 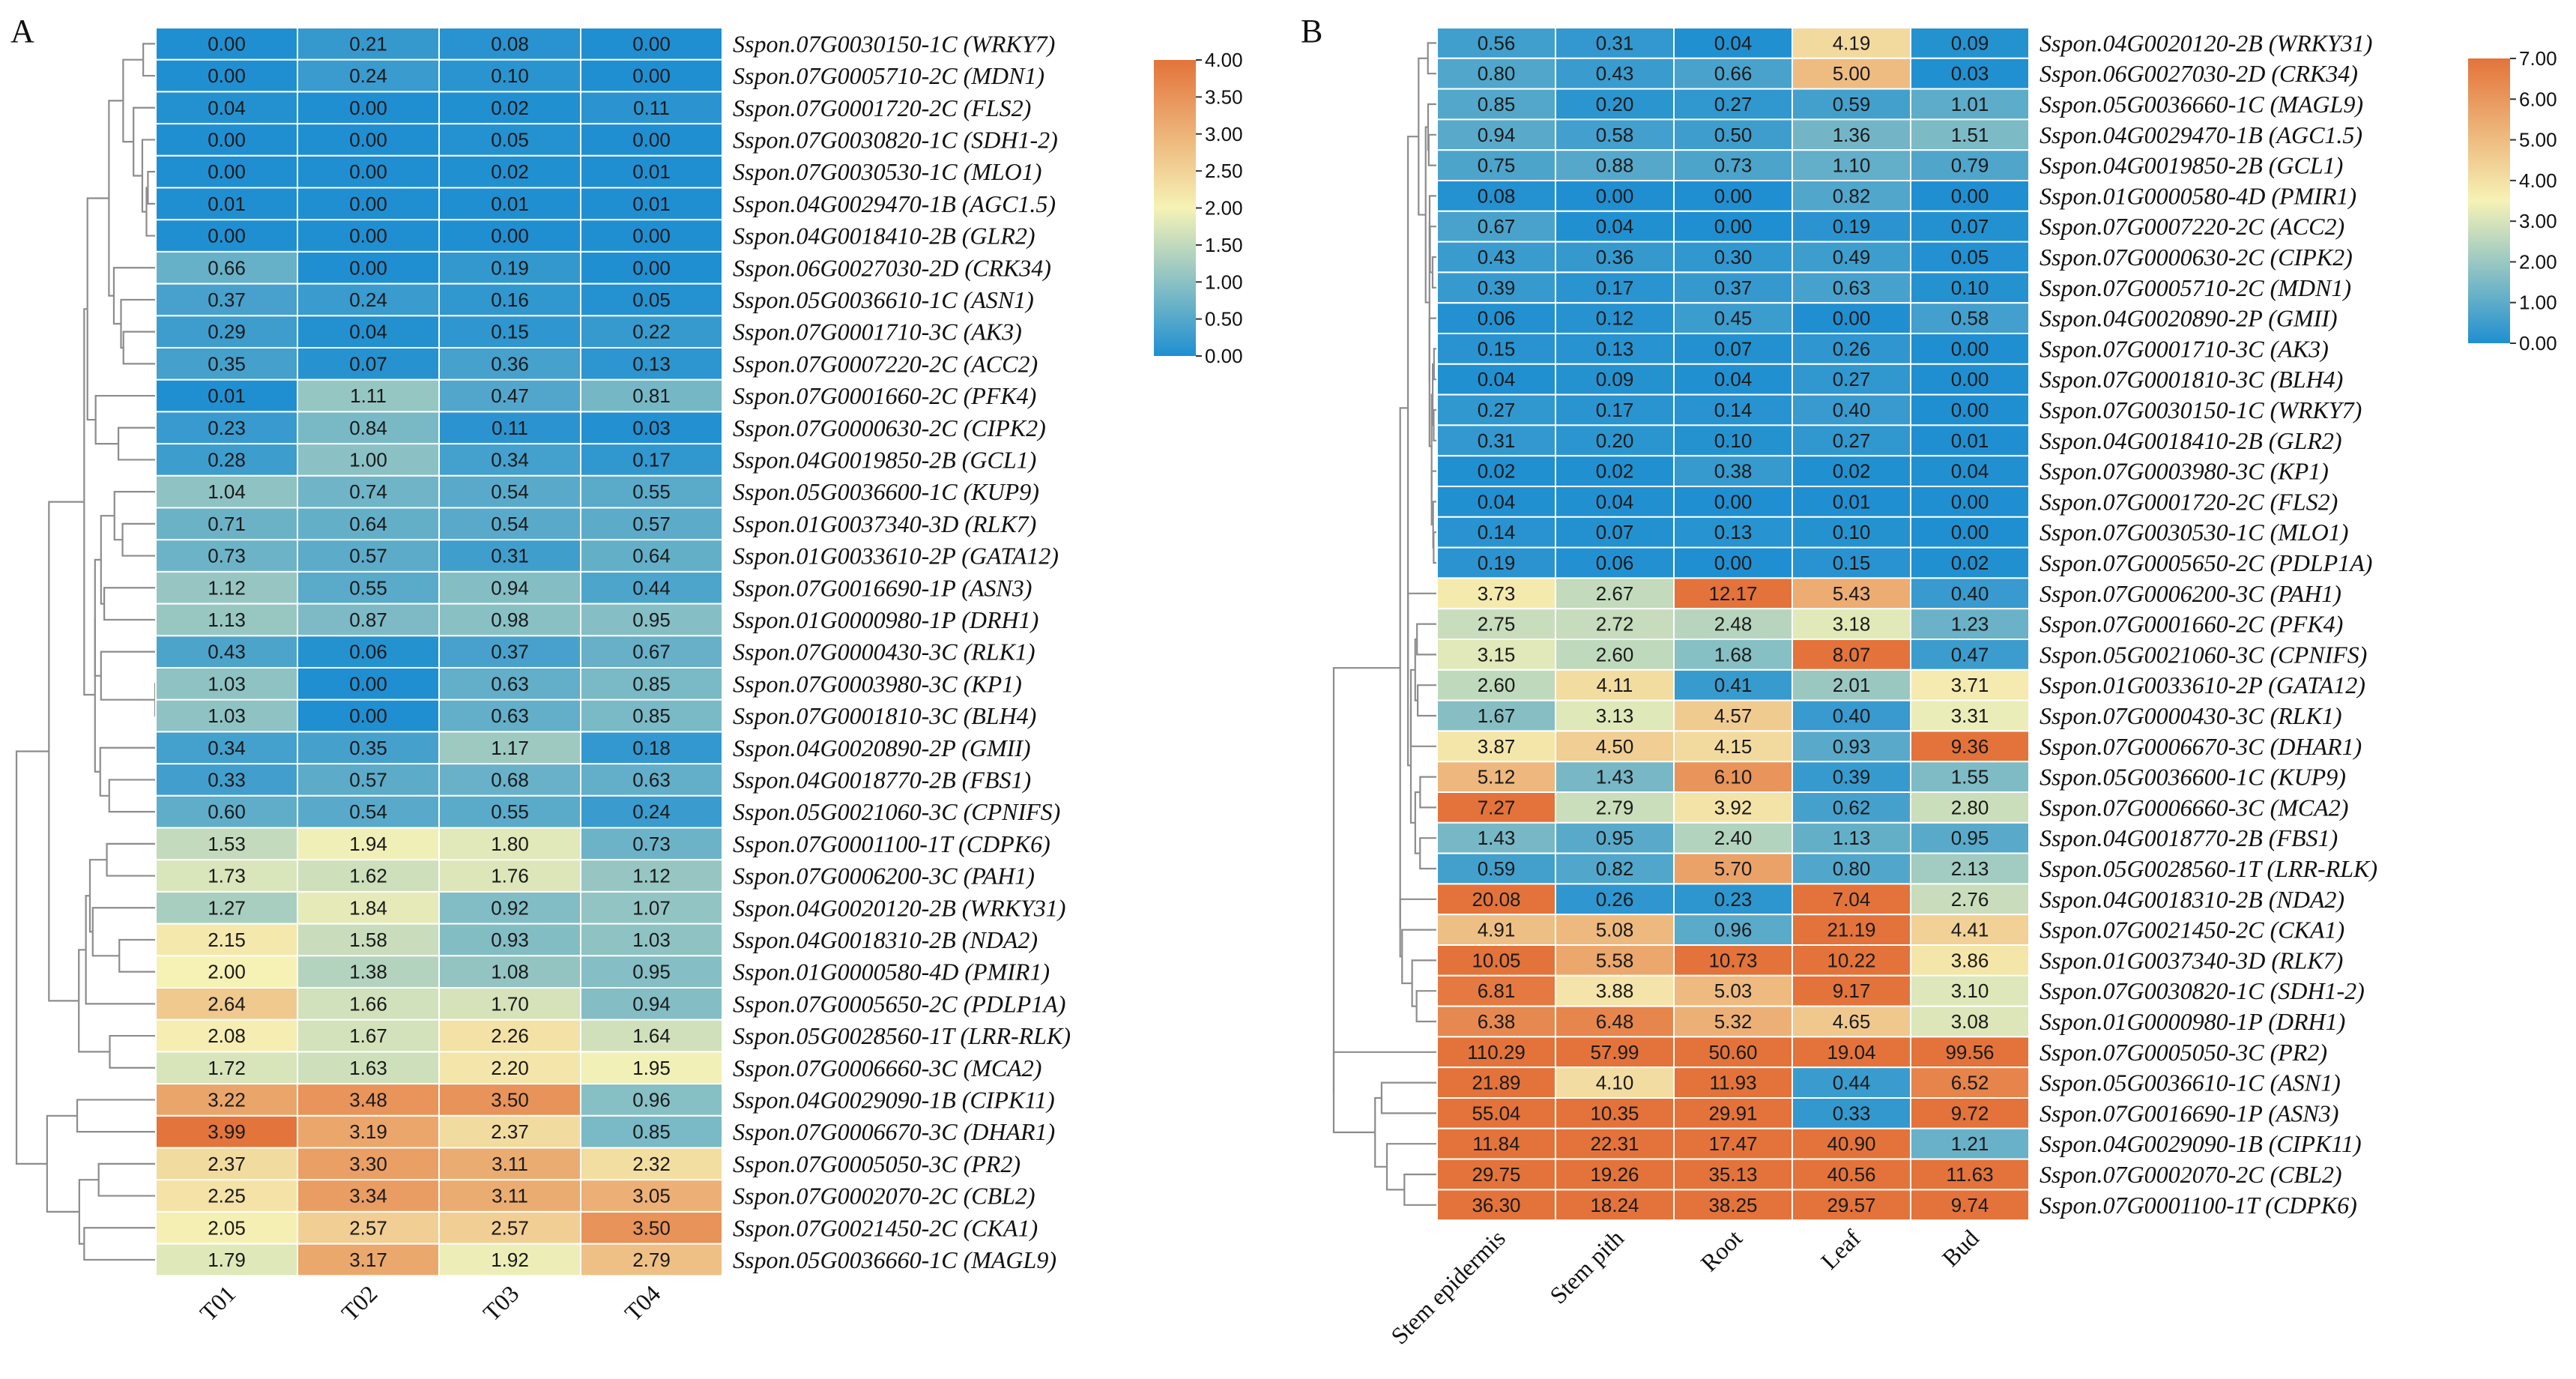 I want to click on panel-b-cell-label-r32-c1: 6.48, so click(x=1615, y=1021).